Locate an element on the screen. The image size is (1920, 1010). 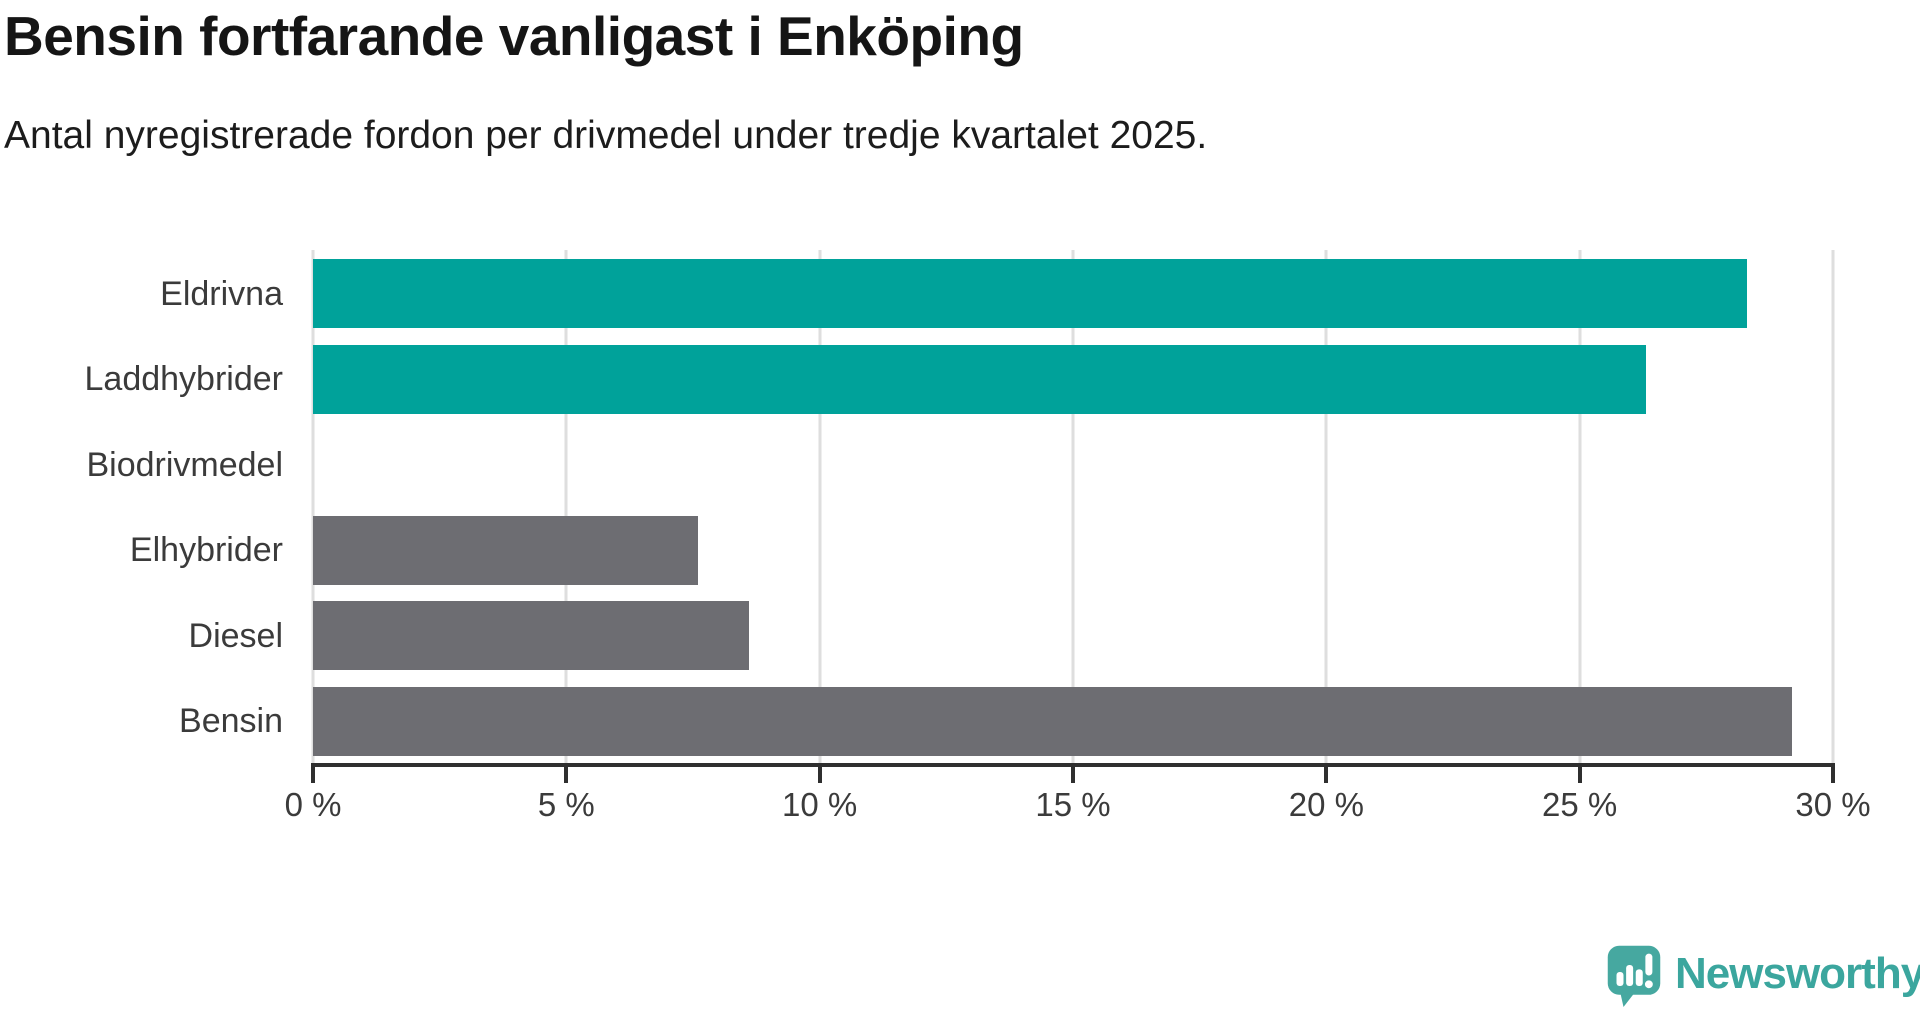
category-label-bensin: Bensin is located at coordinates (231, 721).